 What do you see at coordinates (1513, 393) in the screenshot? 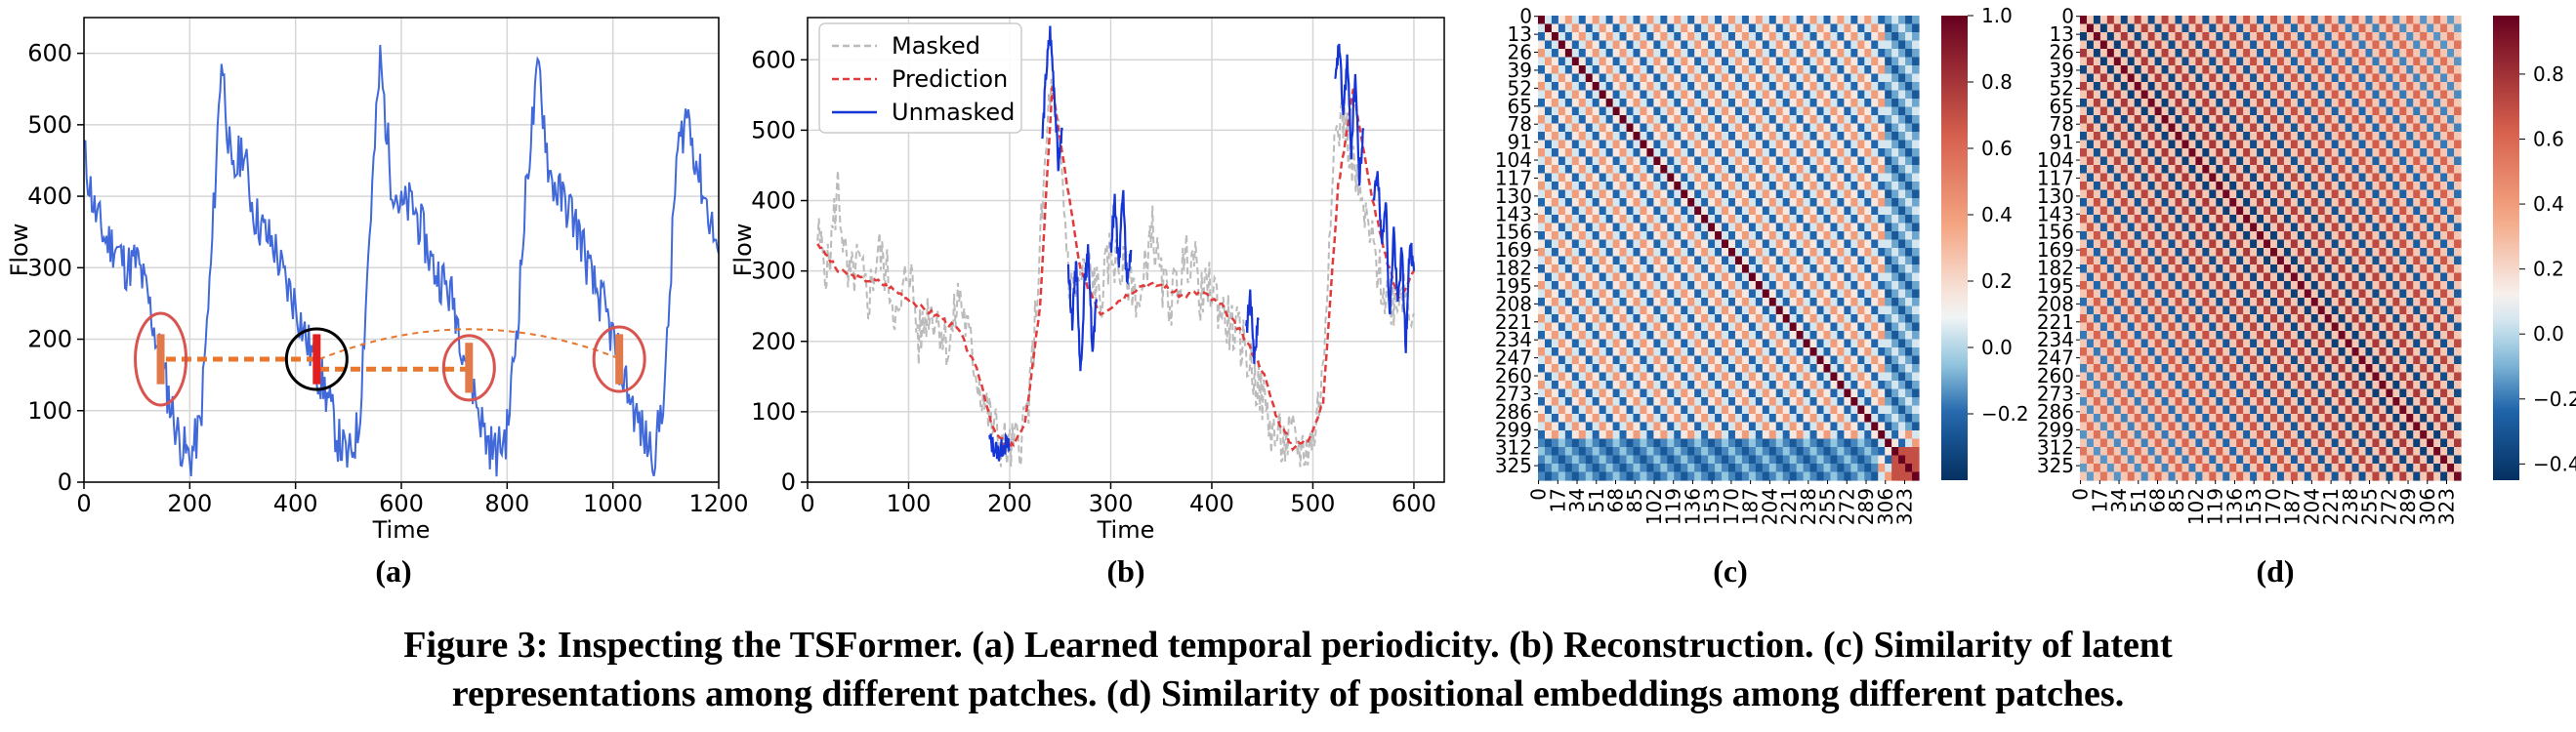
I see `row-tick-label: 273` at bounding box center [1513, 393].